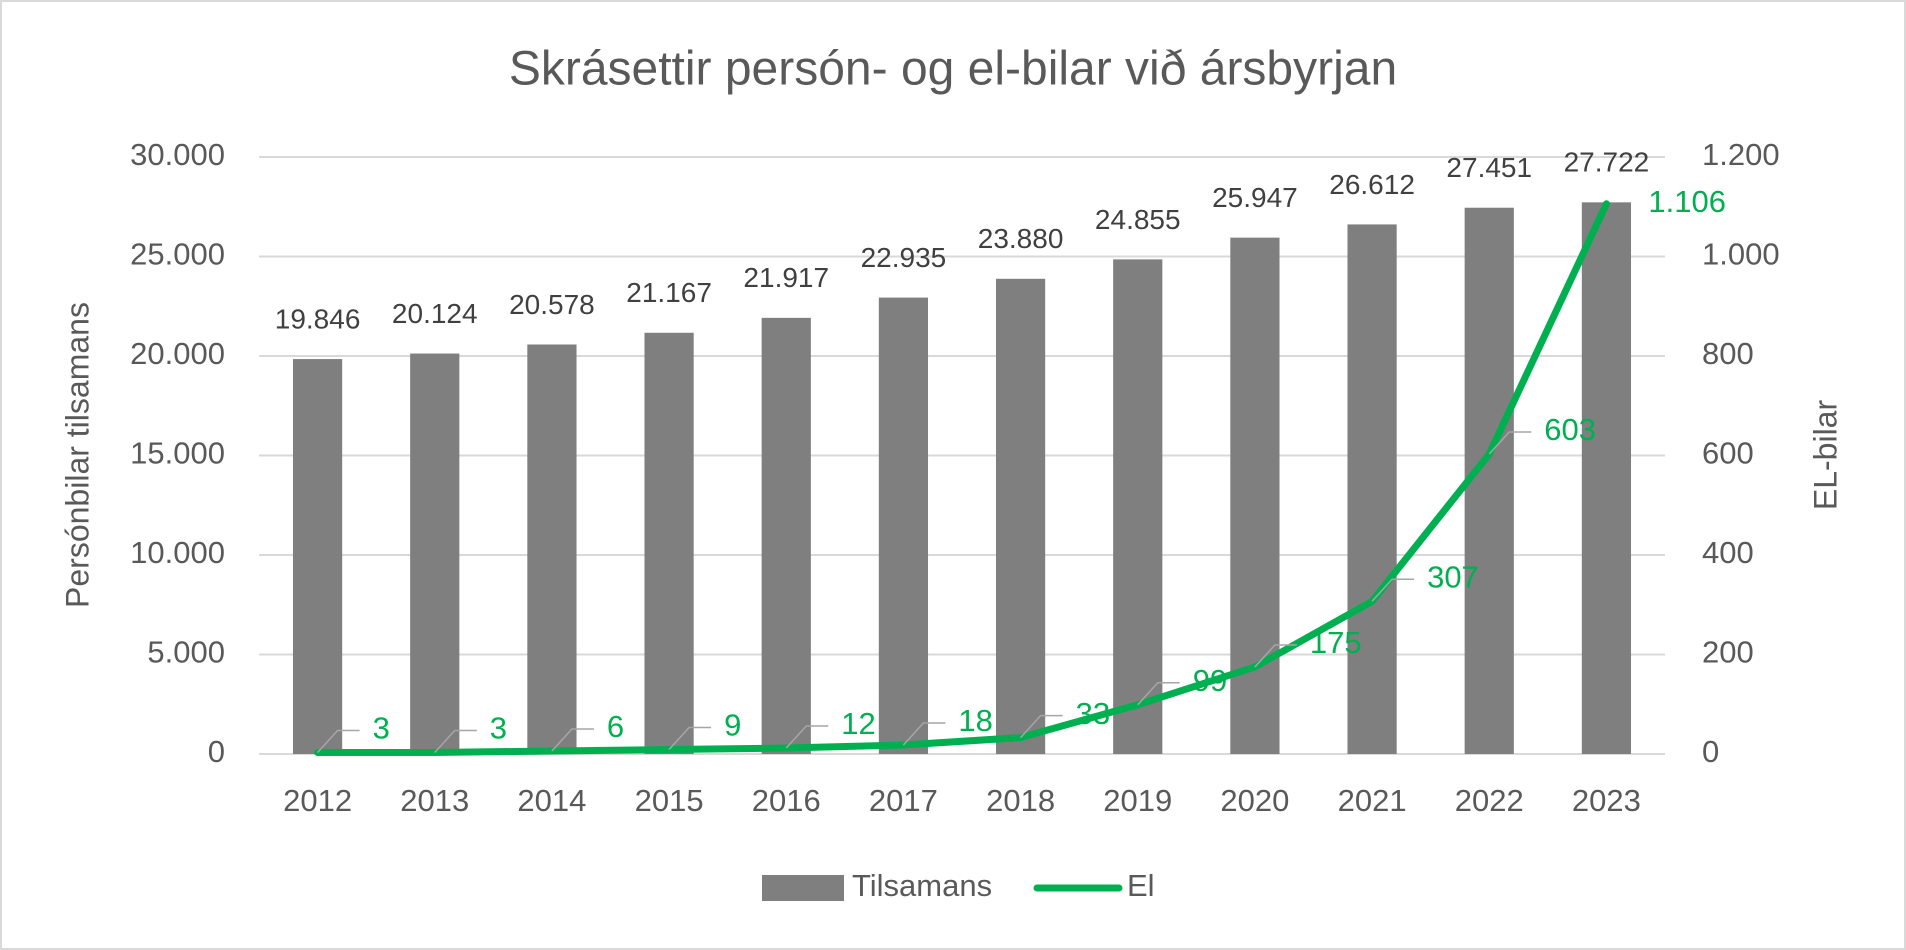 Image resolution: width=1906 pixels, height=950 pixels. What do you see at coordinates (1728, 552) in the screenshot?
I see `y2-tick-label: 400` at bounding box center [1728, 552].